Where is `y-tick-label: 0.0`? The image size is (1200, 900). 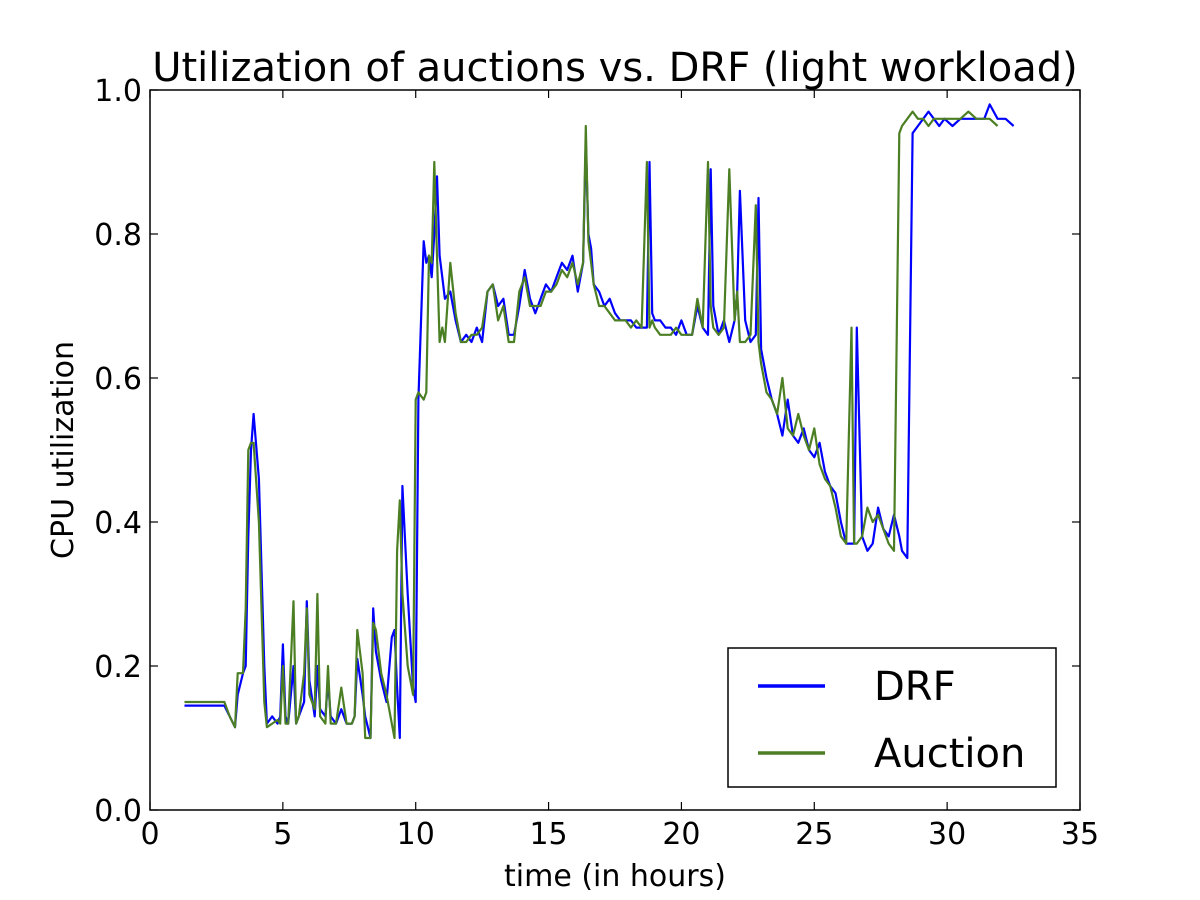
y-tick-label: 0.0 is located at coordinates (118, 811).